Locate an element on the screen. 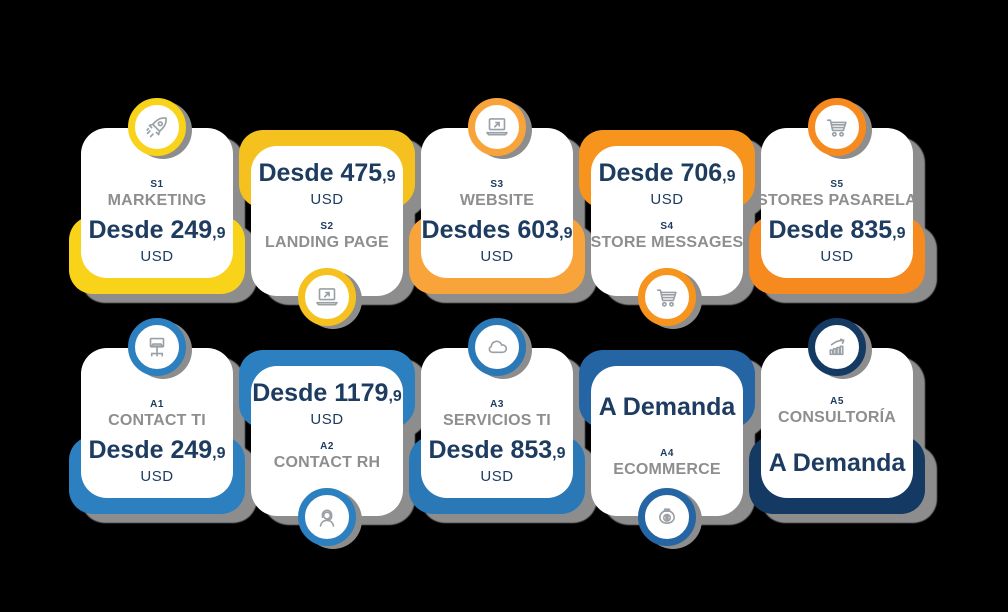 The image size is (1008, 612). card-id: S3 is located at coordinates (497, 184).